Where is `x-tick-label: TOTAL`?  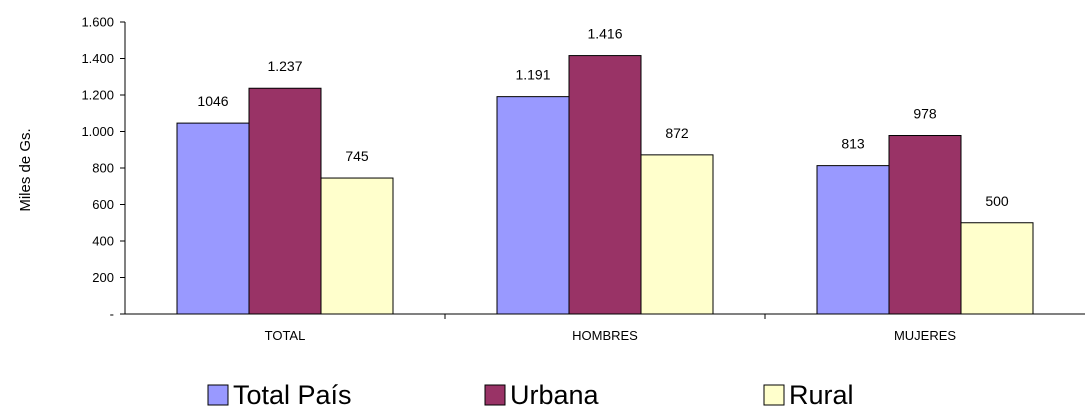
x-tick-label: TOTAL is located at coordinates (285, 335).